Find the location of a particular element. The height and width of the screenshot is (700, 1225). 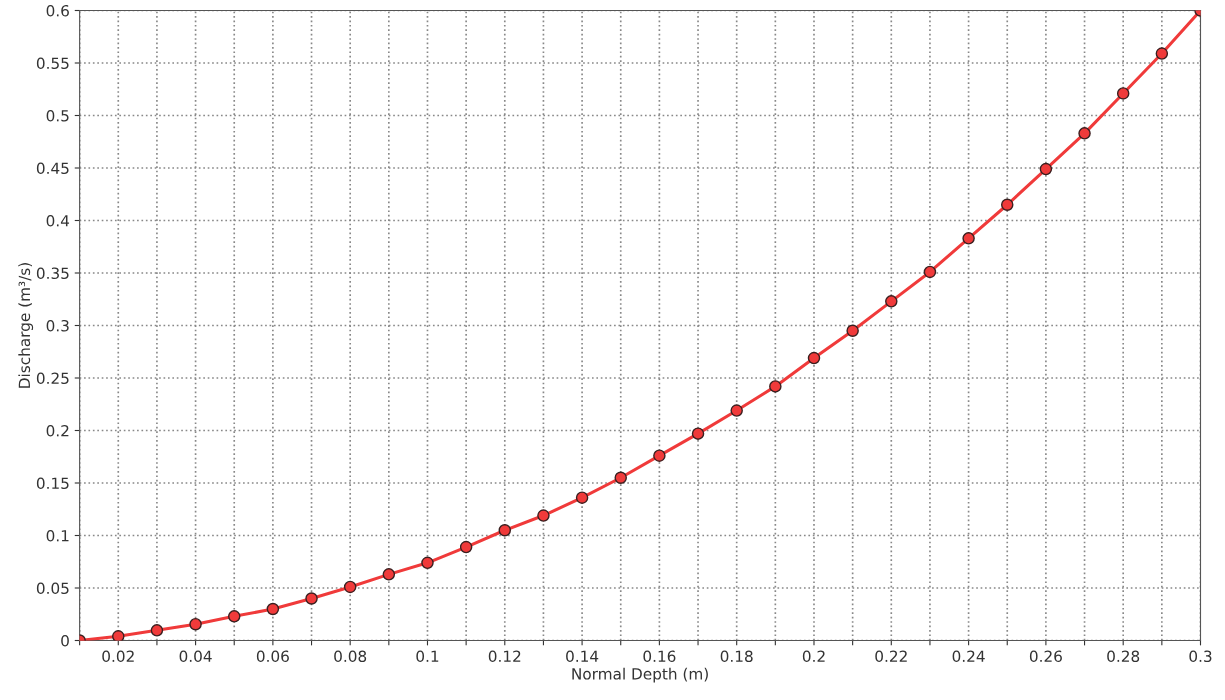

x-tick-label: 0.3 is located at coordinates (1200, 656).